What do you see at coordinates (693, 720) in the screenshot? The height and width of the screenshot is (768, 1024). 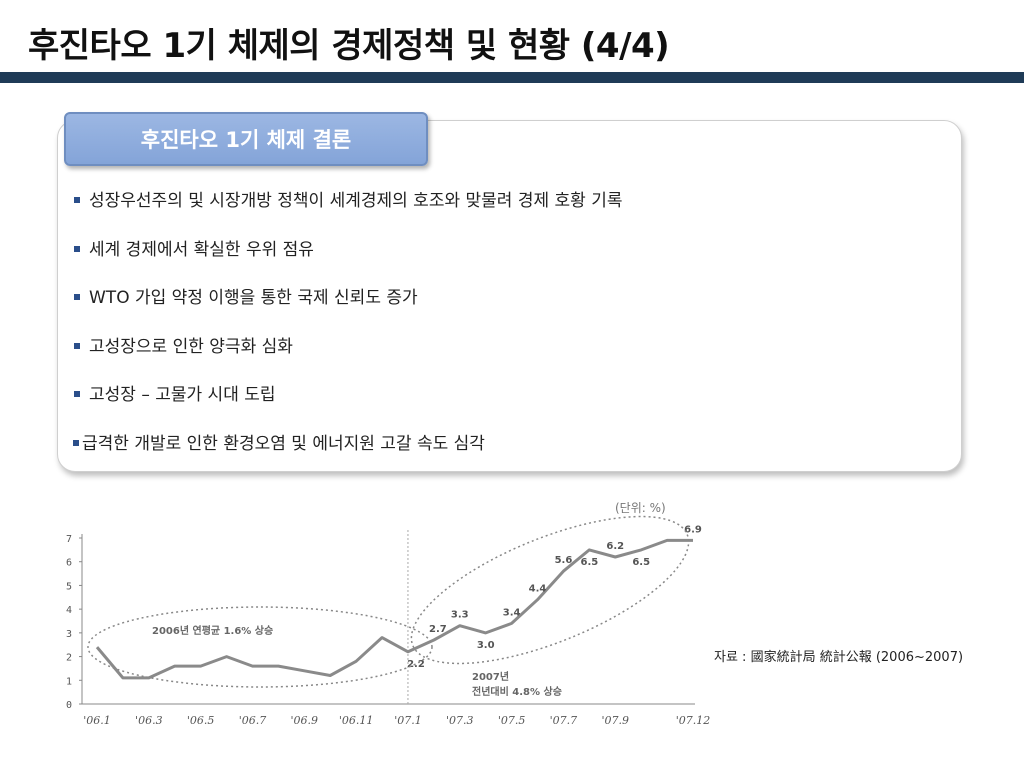 I see `x-tick-label: '07.12` at bounding box center [693, 720].